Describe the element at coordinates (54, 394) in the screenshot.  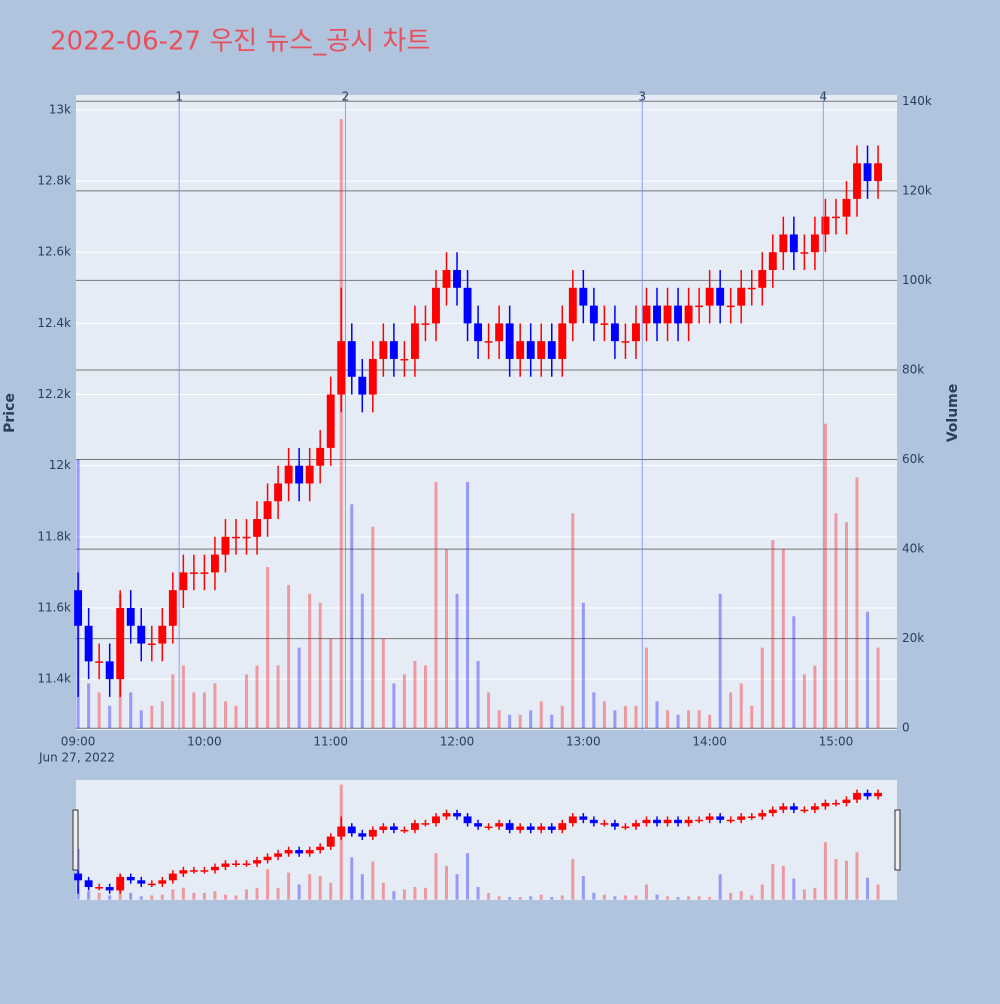
I see `y-tick-label: 12.2k` at that location.